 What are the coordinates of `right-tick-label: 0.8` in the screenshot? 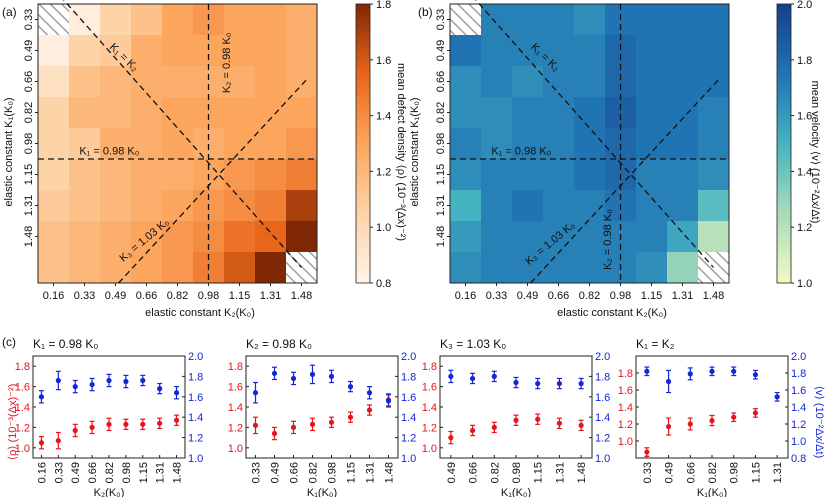 It's located at (798, 459).